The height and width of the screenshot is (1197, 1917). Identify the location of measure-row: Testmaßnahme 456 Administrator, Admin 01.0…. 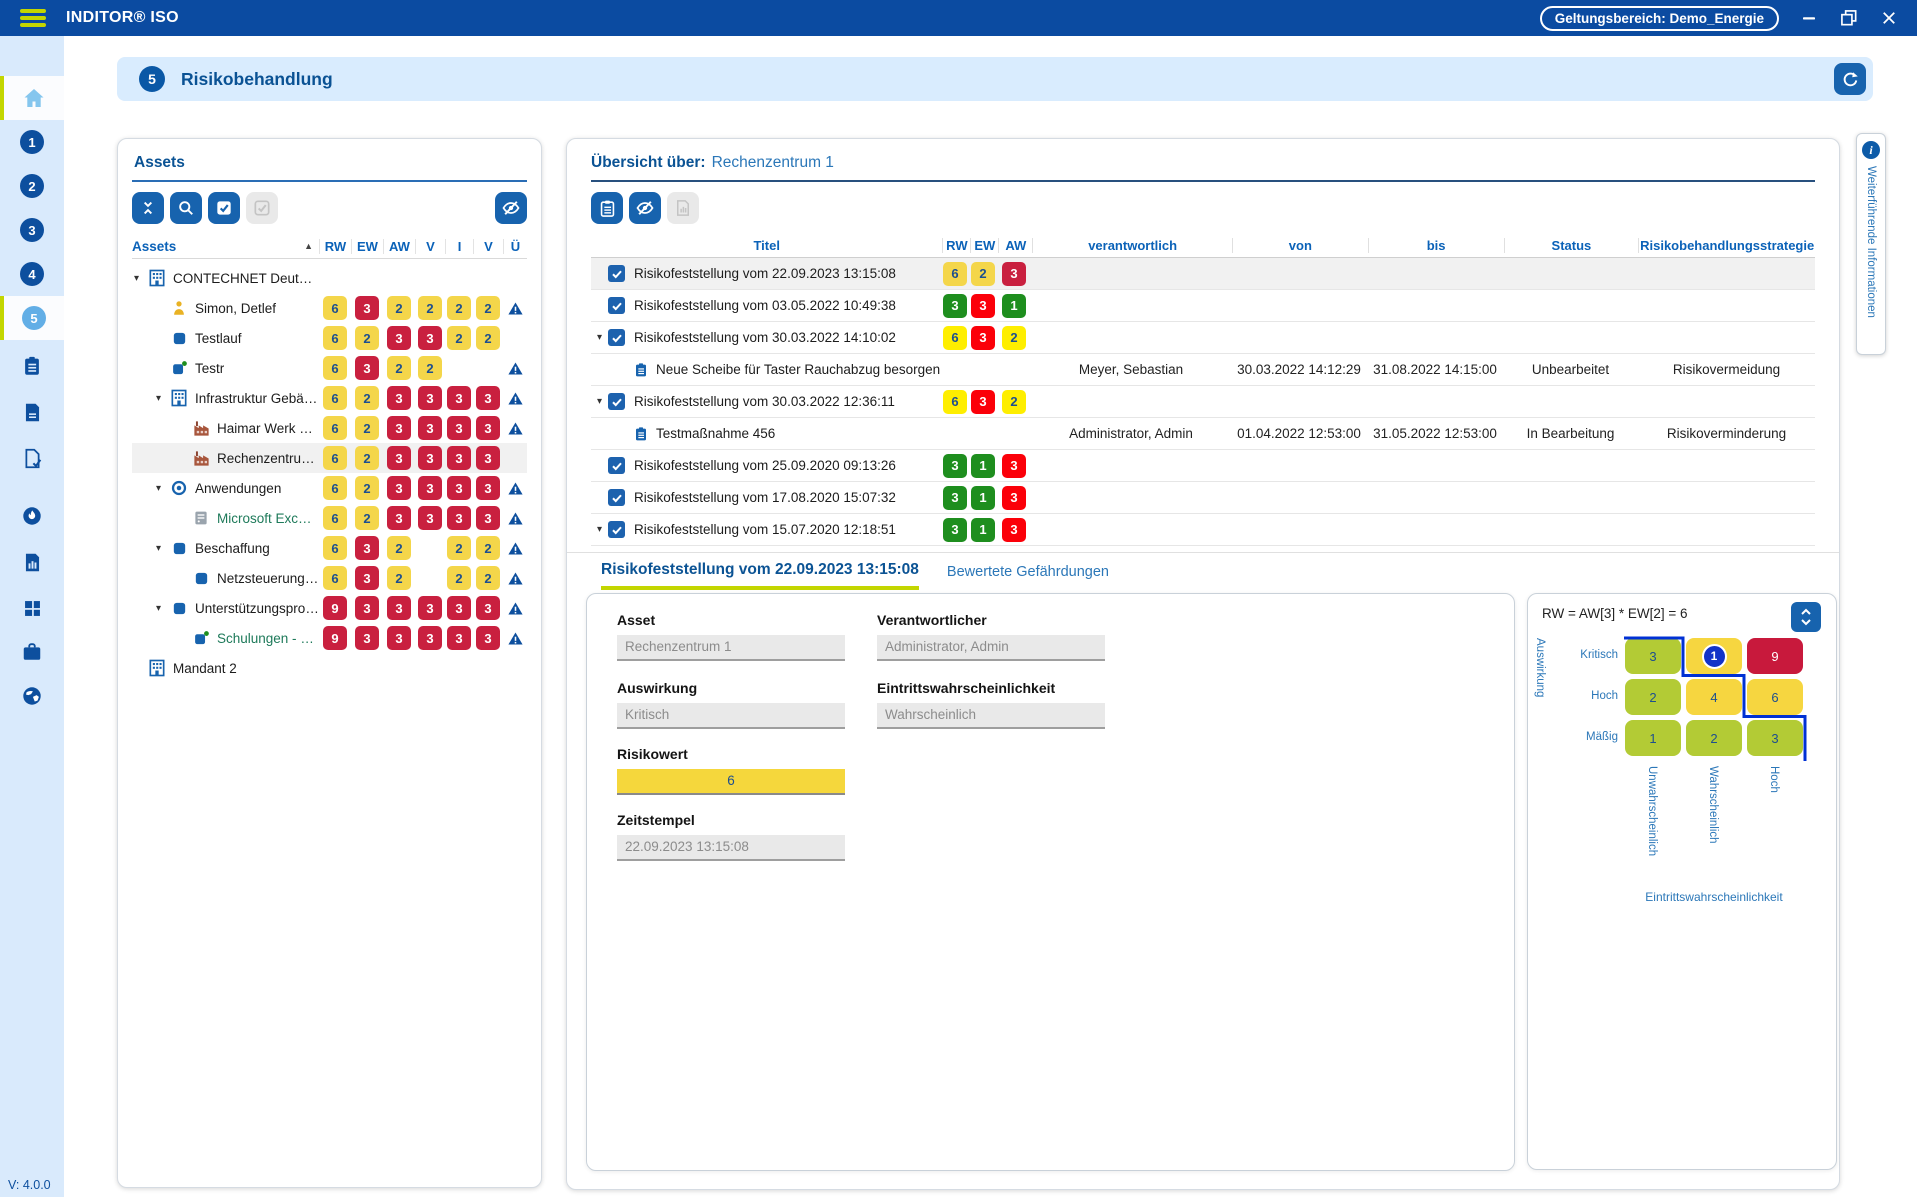
(1203, 434).